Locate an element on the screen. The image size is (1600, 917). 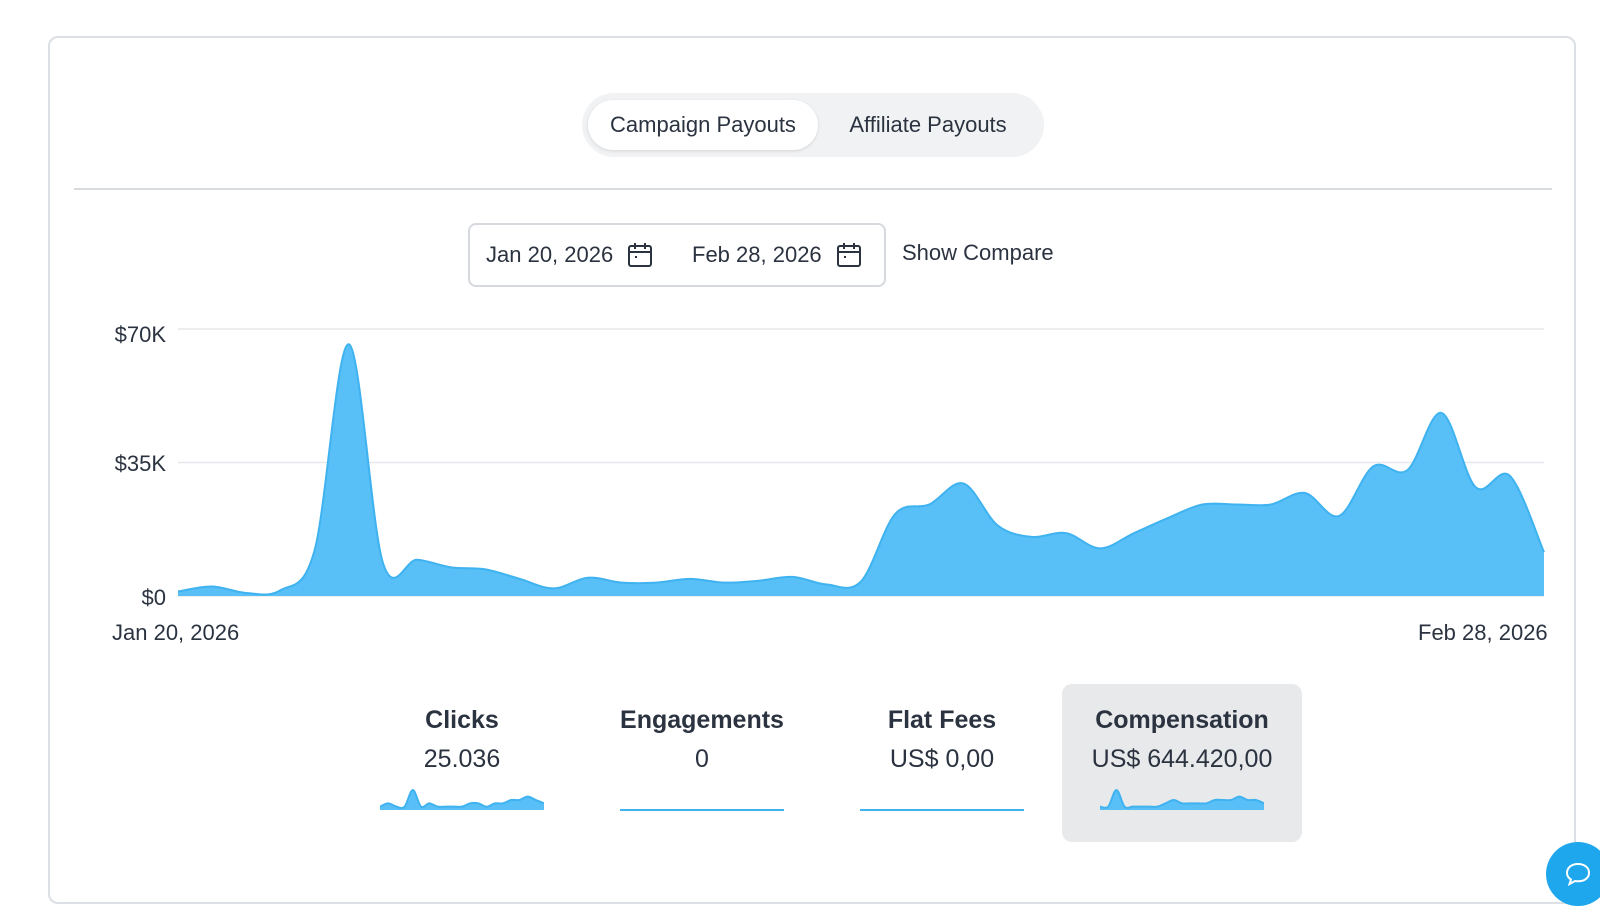
metric-title: Compensation is located at coordinates (1182, 720).